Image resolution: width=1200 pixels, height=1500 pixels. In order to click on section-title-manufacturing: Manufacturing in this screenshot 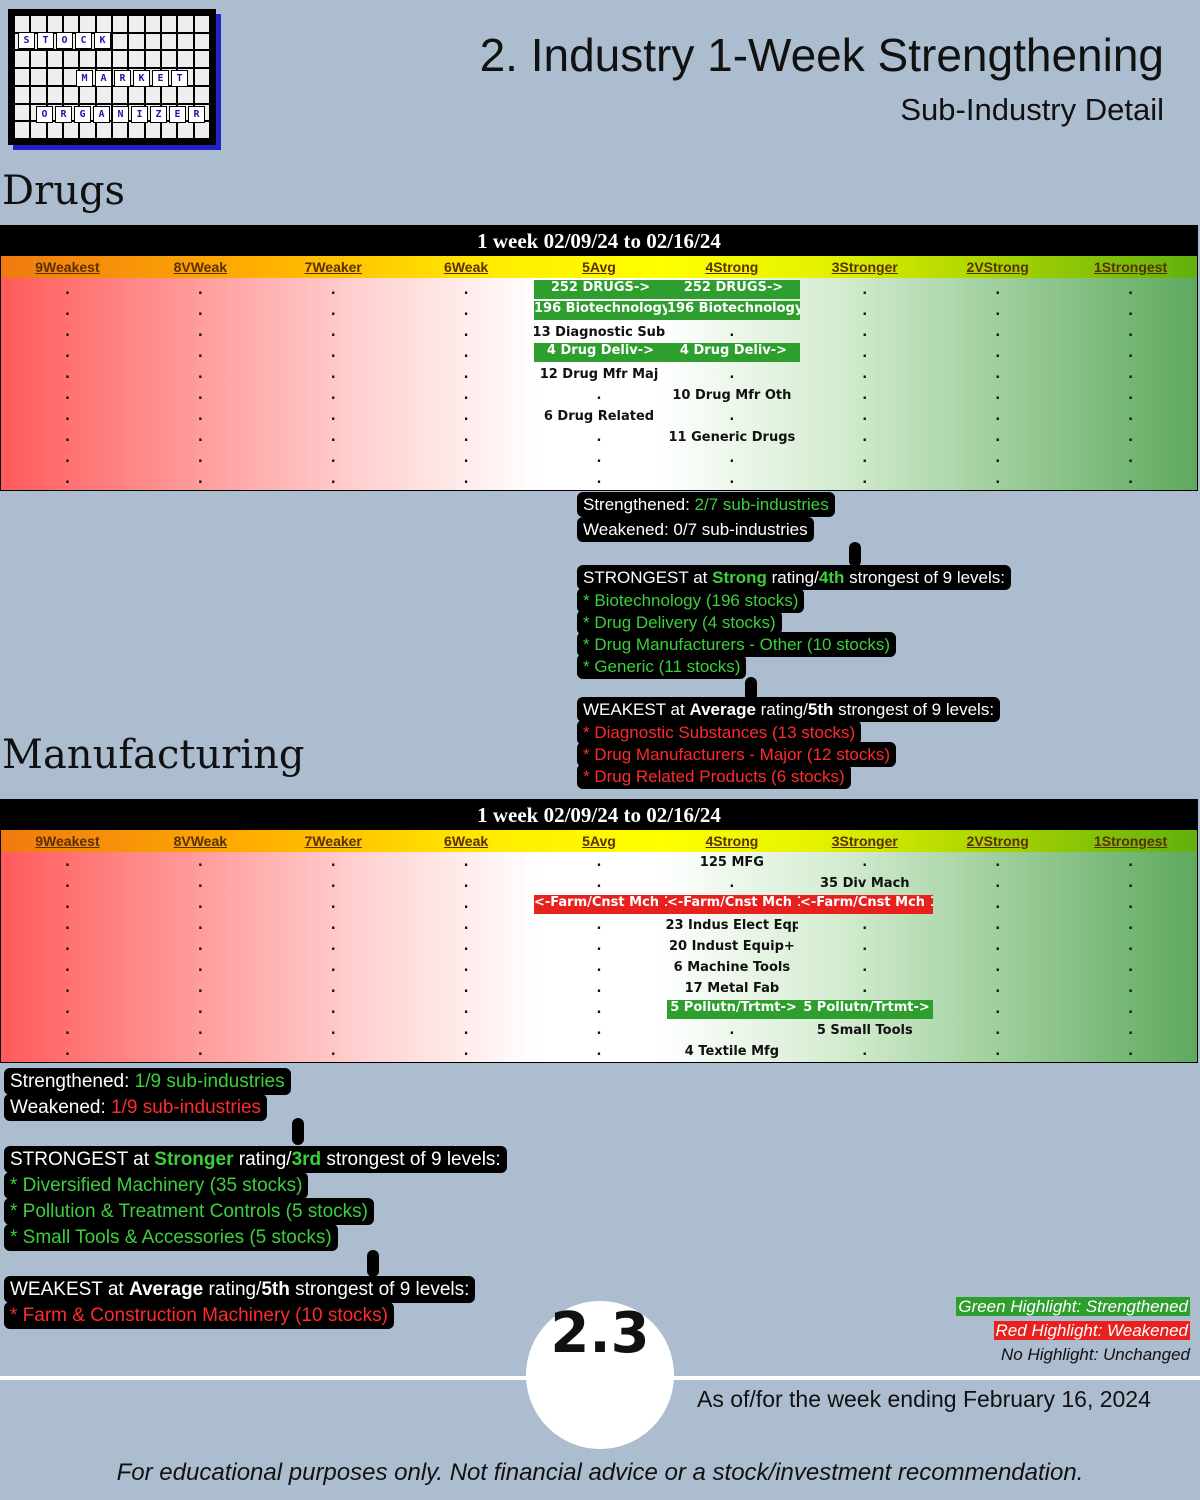, I will do `click(153, 755)`.